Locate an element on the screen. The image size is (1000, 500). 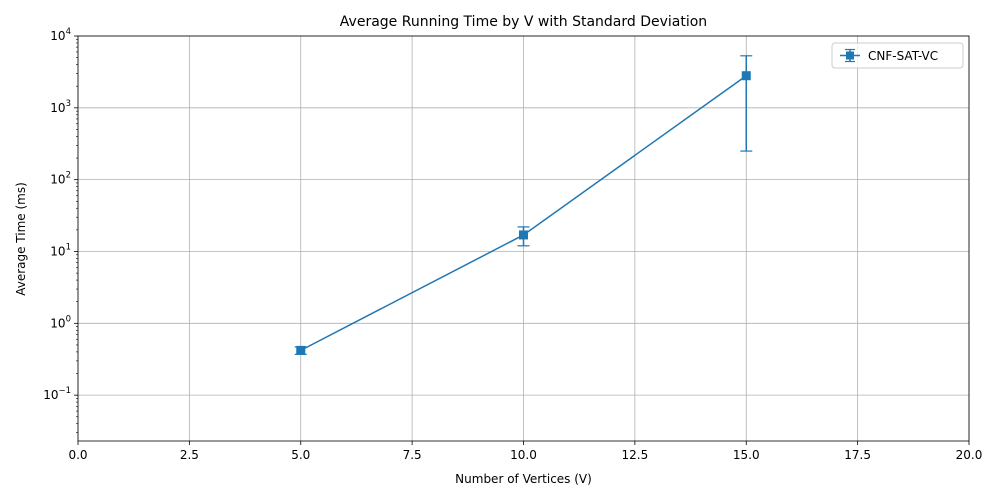
y-tick-label: 10³ is located at coordinates (60, 107).